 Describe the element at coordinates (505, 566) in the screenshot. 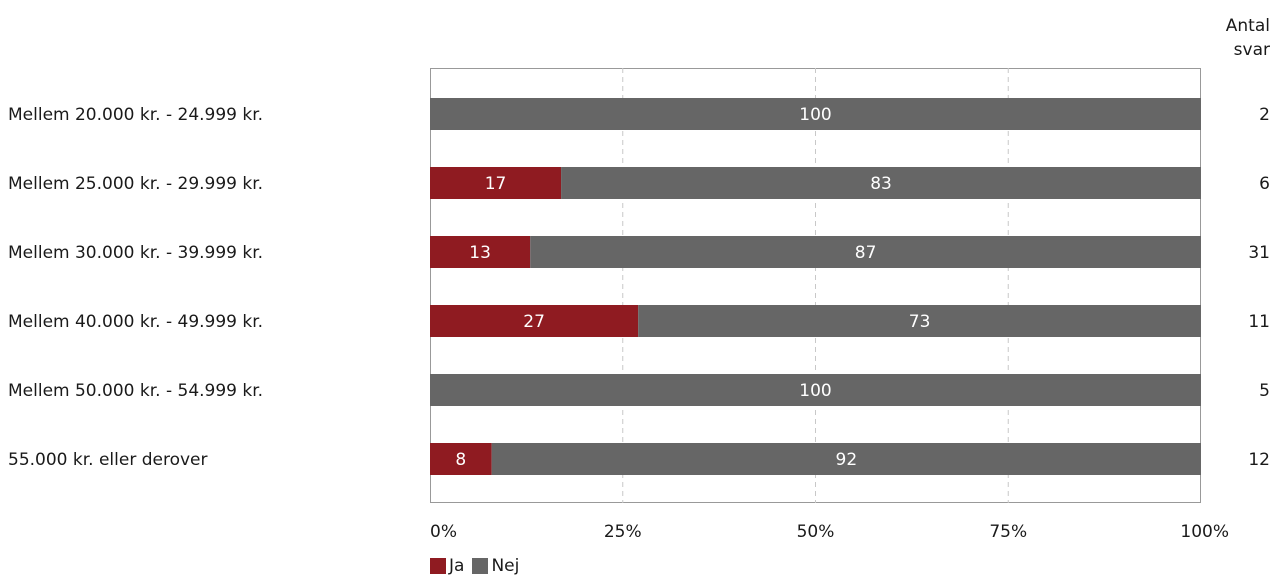

I see `legend-label-nej: Nej` at that location.